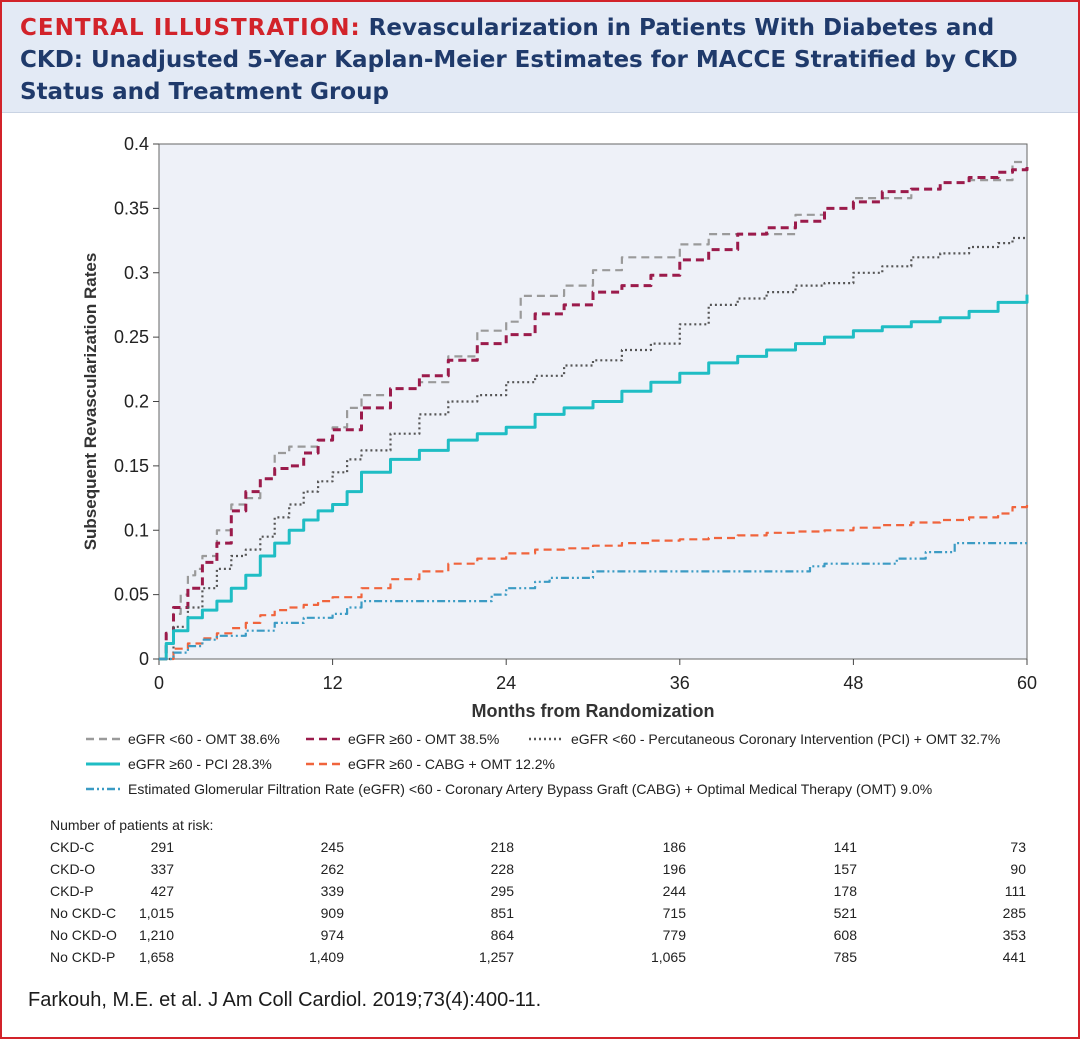 The image size is (1080, 1039). What do you see at coordinates (136, 144) in the screenshot?
I see `y-tick-label: 0.4` at bounding box center [136, 144].